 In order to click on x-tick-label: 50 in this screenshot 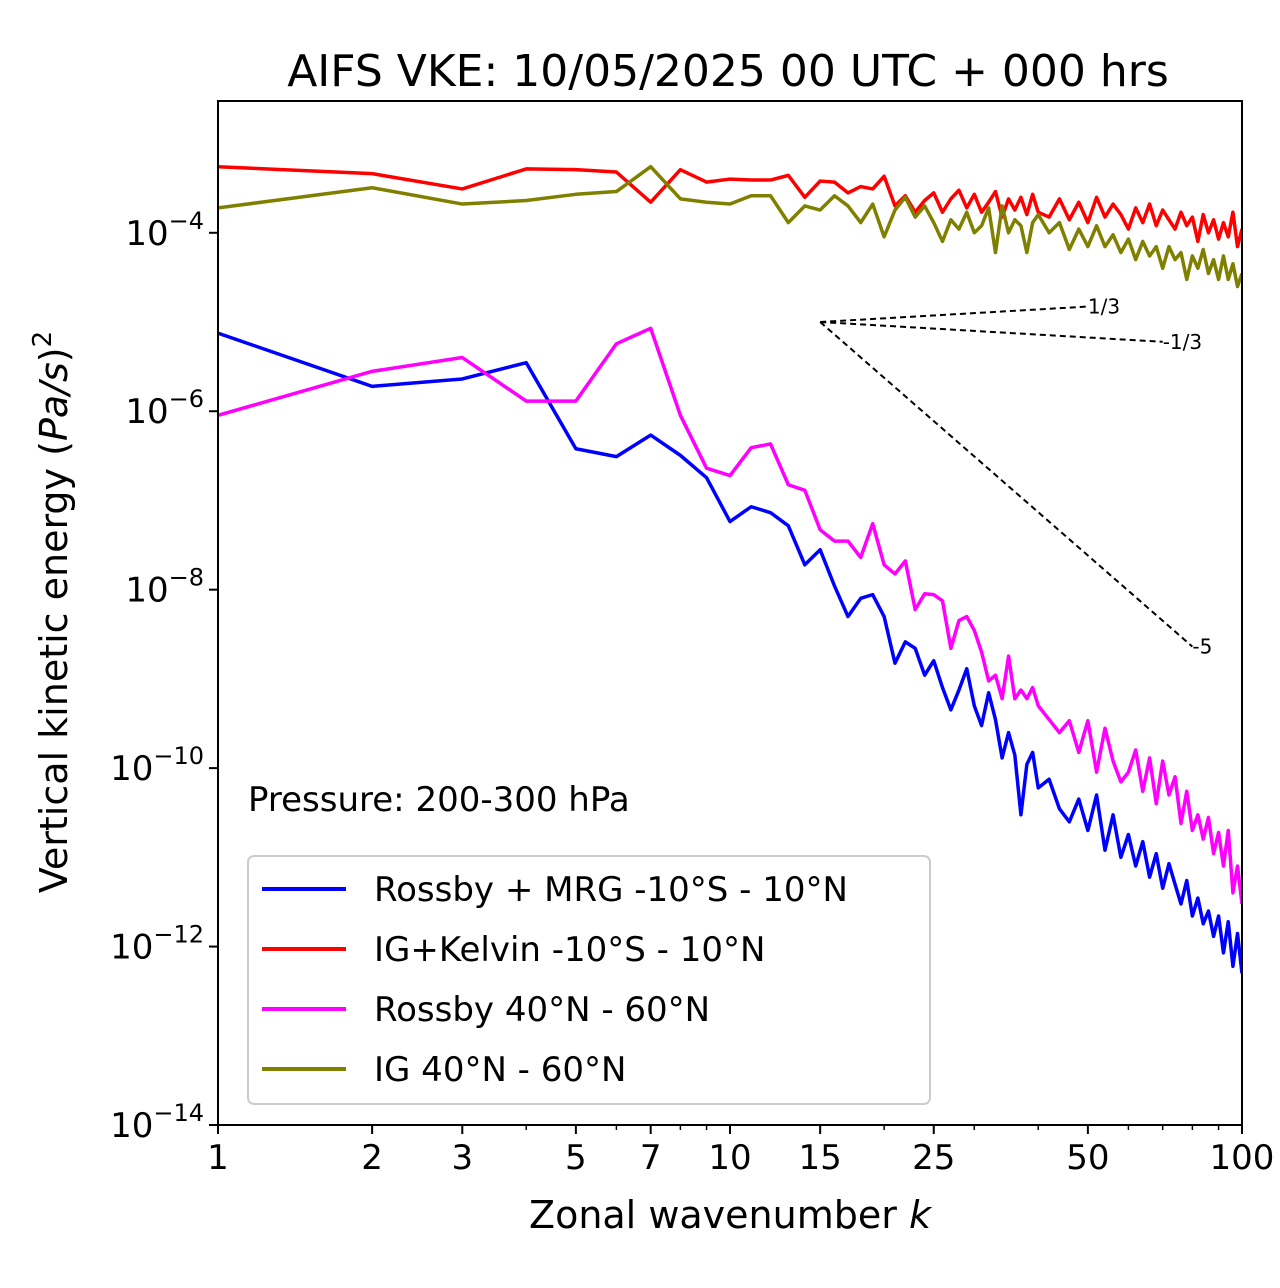, I will do `click(1087, 1158)`.